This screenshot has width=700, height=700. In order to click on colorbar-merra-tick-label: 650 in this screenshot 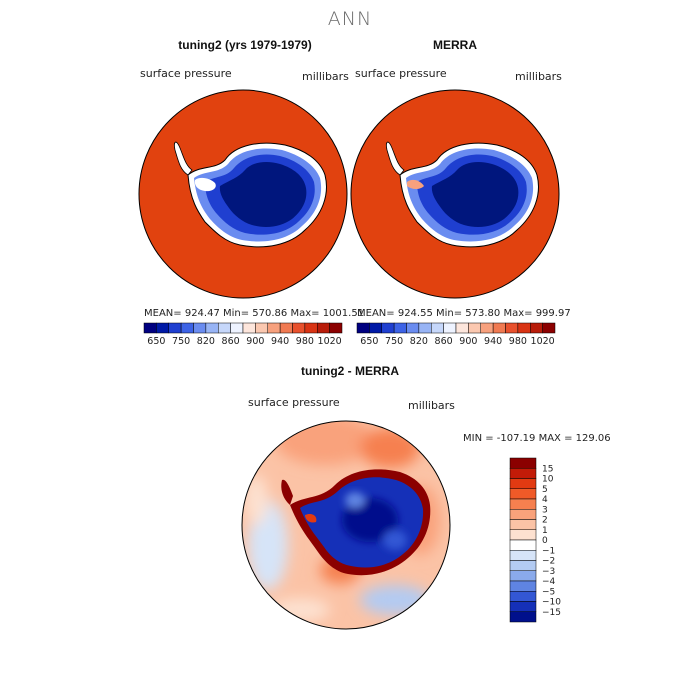, I will do `click(369, 341)`.